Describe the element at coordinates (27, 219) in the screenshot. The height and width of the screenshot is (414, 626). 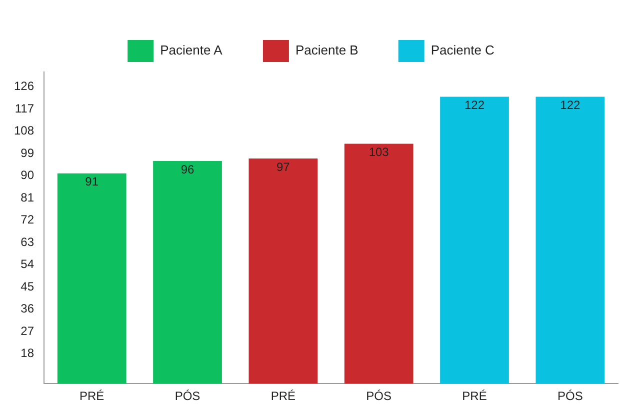
I see `y-tick-label: 72` at that location.